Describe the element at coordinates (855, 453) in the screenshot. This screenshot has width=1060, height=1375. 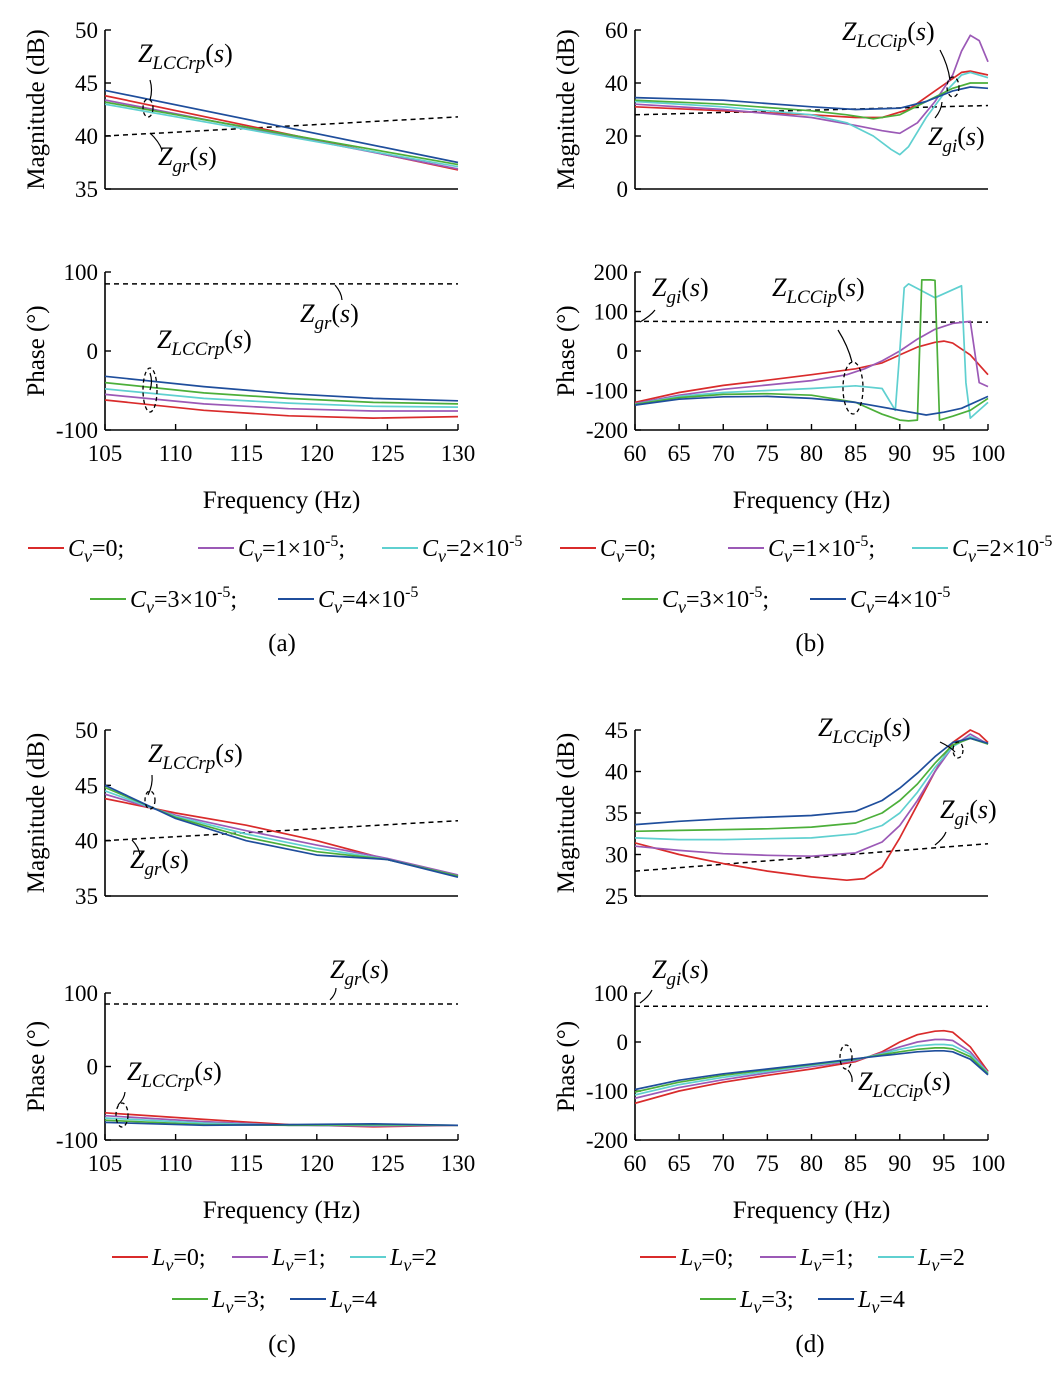
I see `x-tick-label: 85` at that location.